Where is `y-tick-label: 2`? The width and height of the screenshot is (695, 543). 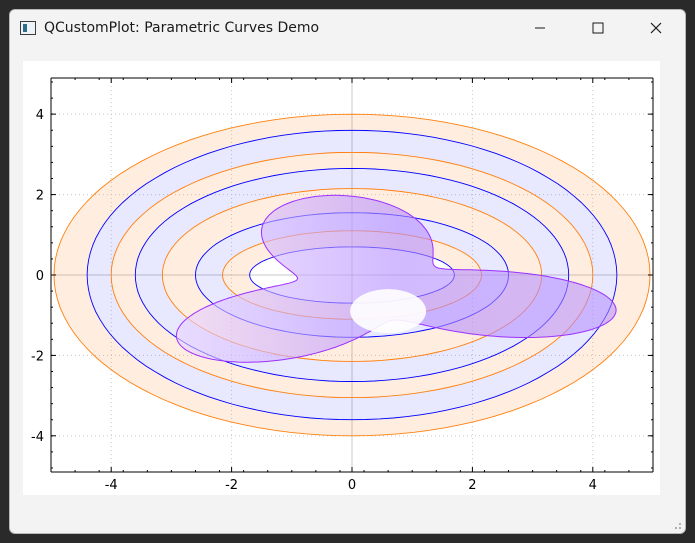
y-tick-label: 2 is located at coordinates (40, 196).